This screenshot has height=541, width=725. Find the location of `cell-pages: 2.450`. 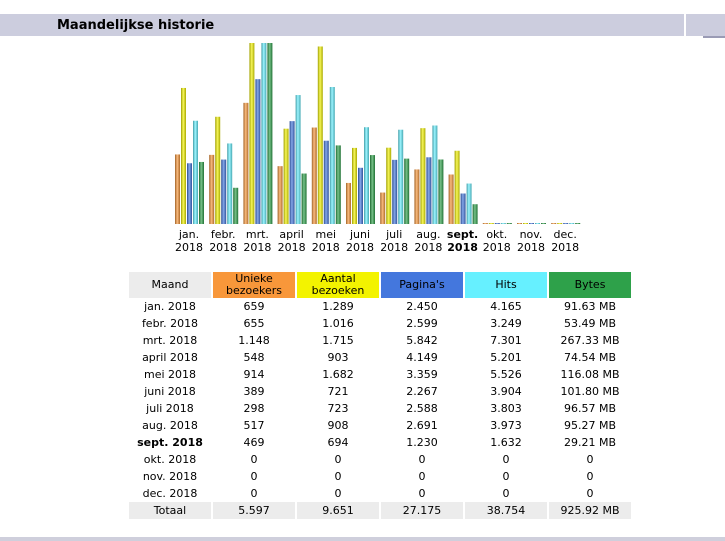

cell-pages: 2.450 is located at coordinates (422, 306).